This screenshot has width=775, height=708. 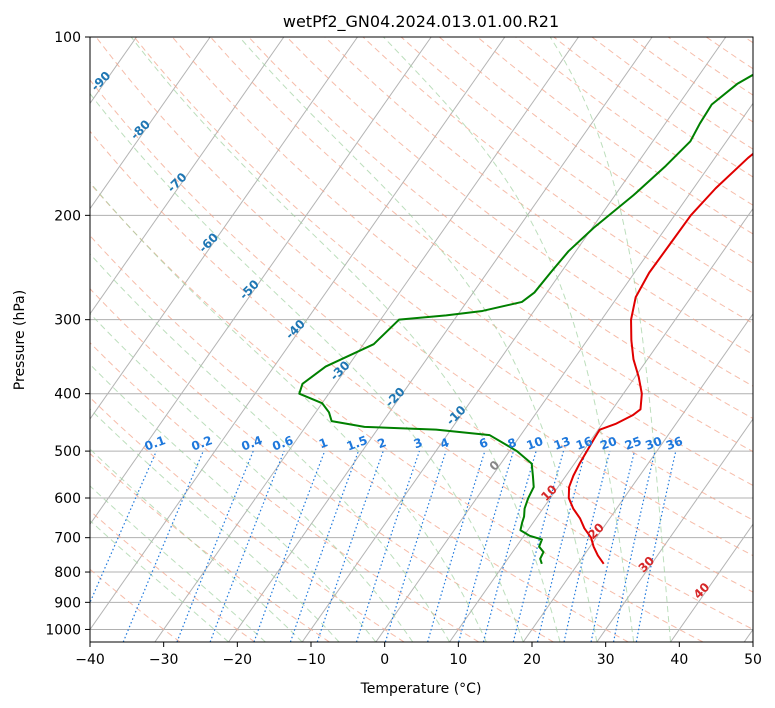 What do you see at coordinates (20, 340) in the screenshot?
I see `y-axis-title: Pressure (hPa)` at bounding box center [20, 340].